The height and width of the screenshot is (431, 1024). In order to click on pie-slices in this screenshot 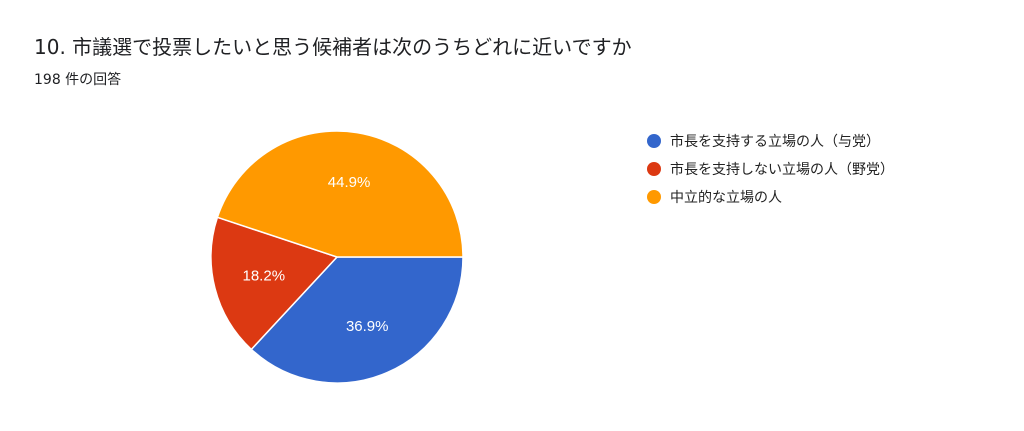, I will do `click(337, 257)`.